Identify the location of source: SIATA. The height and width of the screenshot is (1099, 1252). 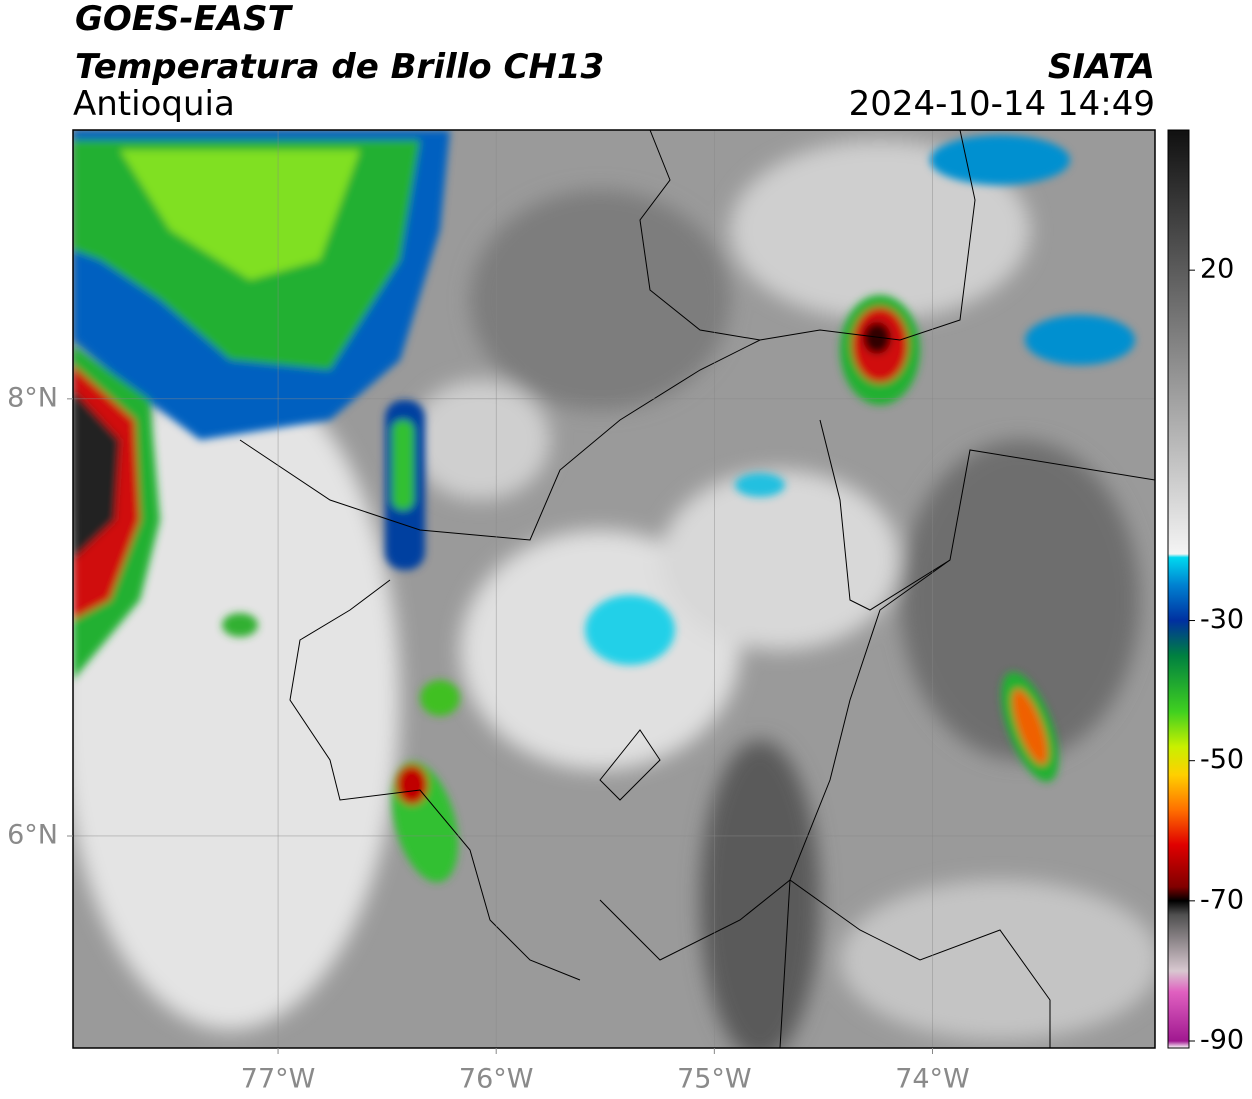
(1101, 67).